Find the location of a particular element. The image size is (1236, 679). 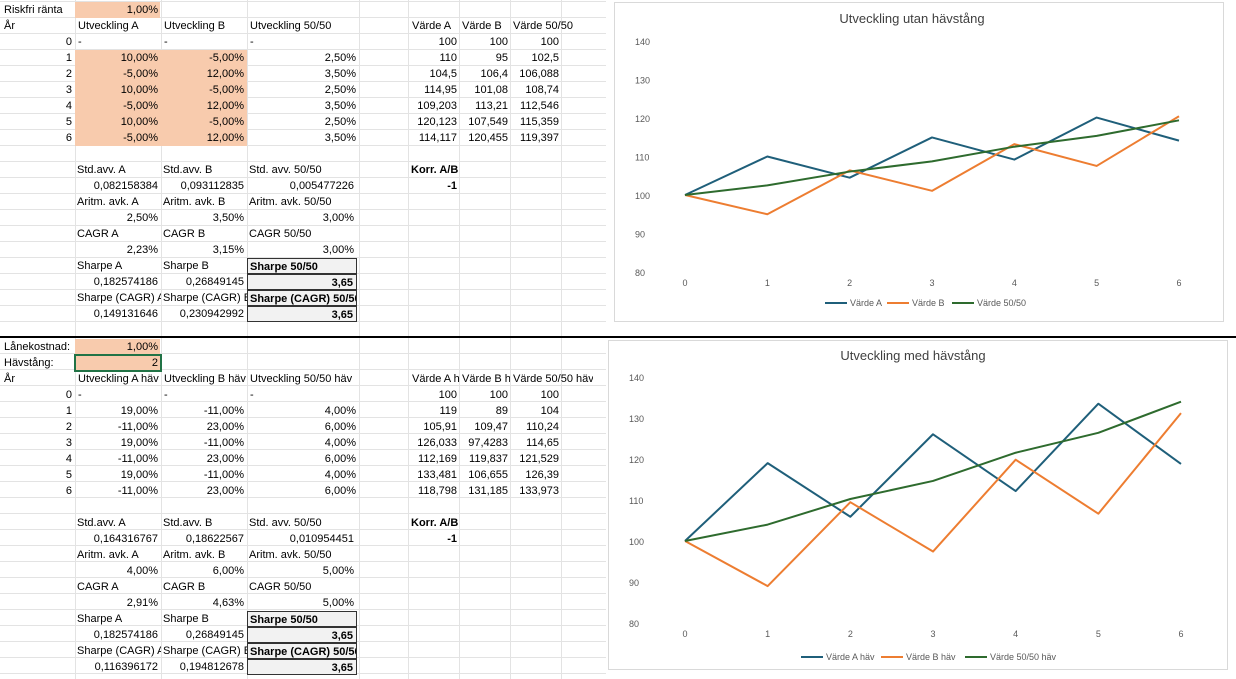

val-a-cell: 114,95 is located at coordinates (440, 90).